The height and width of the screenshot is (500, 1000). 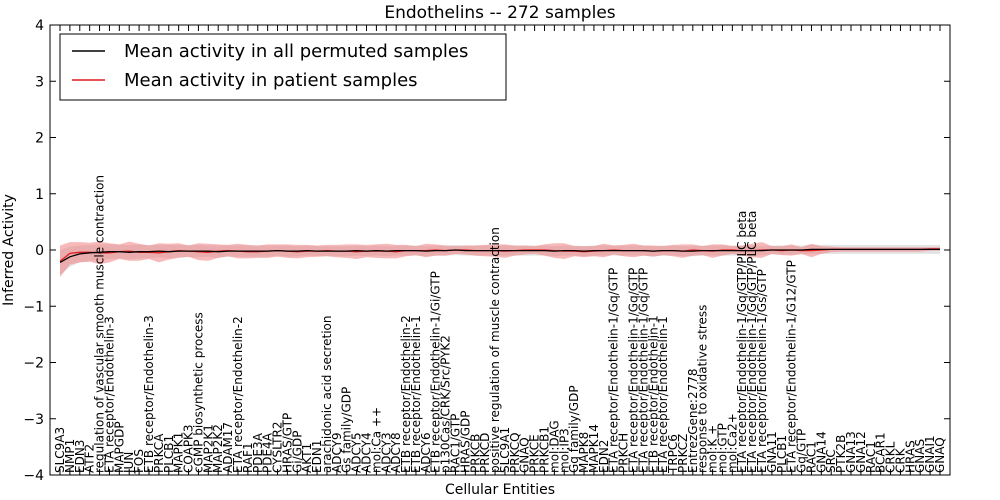 What do you see at coordinates (703, 389) in the screenshot?
I see `x-tick-label: response to oxidative stress` at bounding box center [703, 389].